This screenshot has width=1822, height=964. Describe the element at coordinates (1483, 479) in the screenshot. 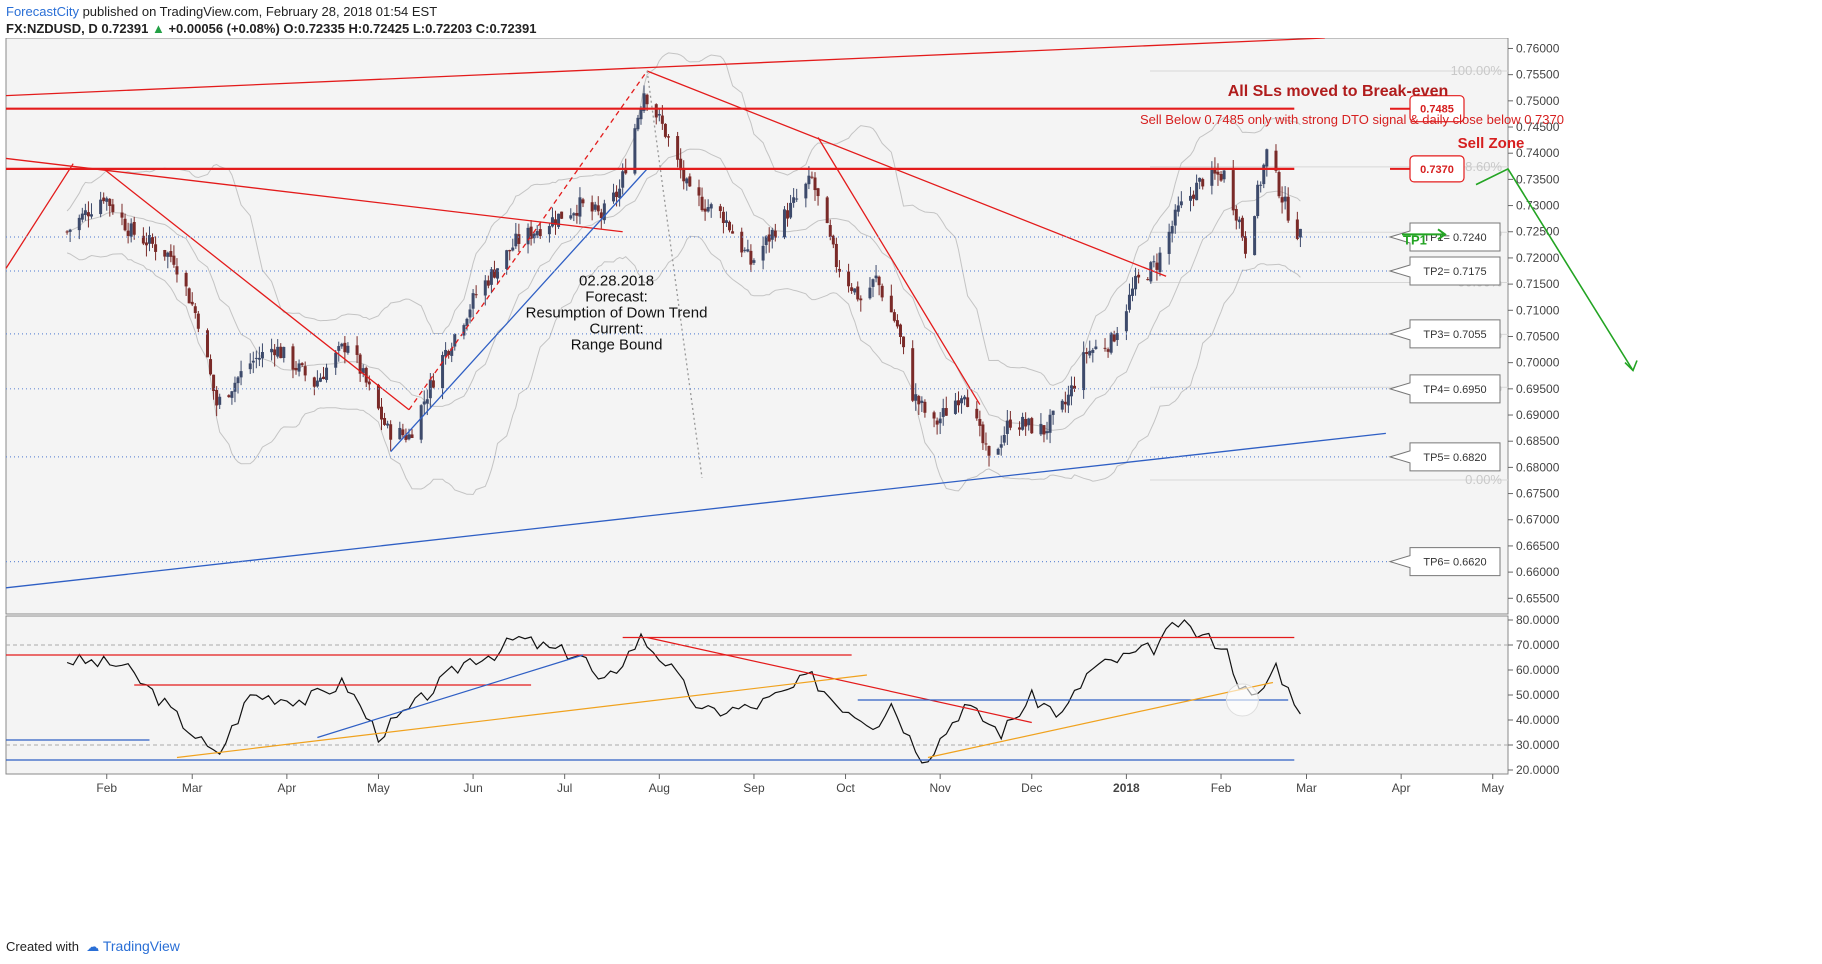

I see `fib-level-label: 0.00%` at that location.